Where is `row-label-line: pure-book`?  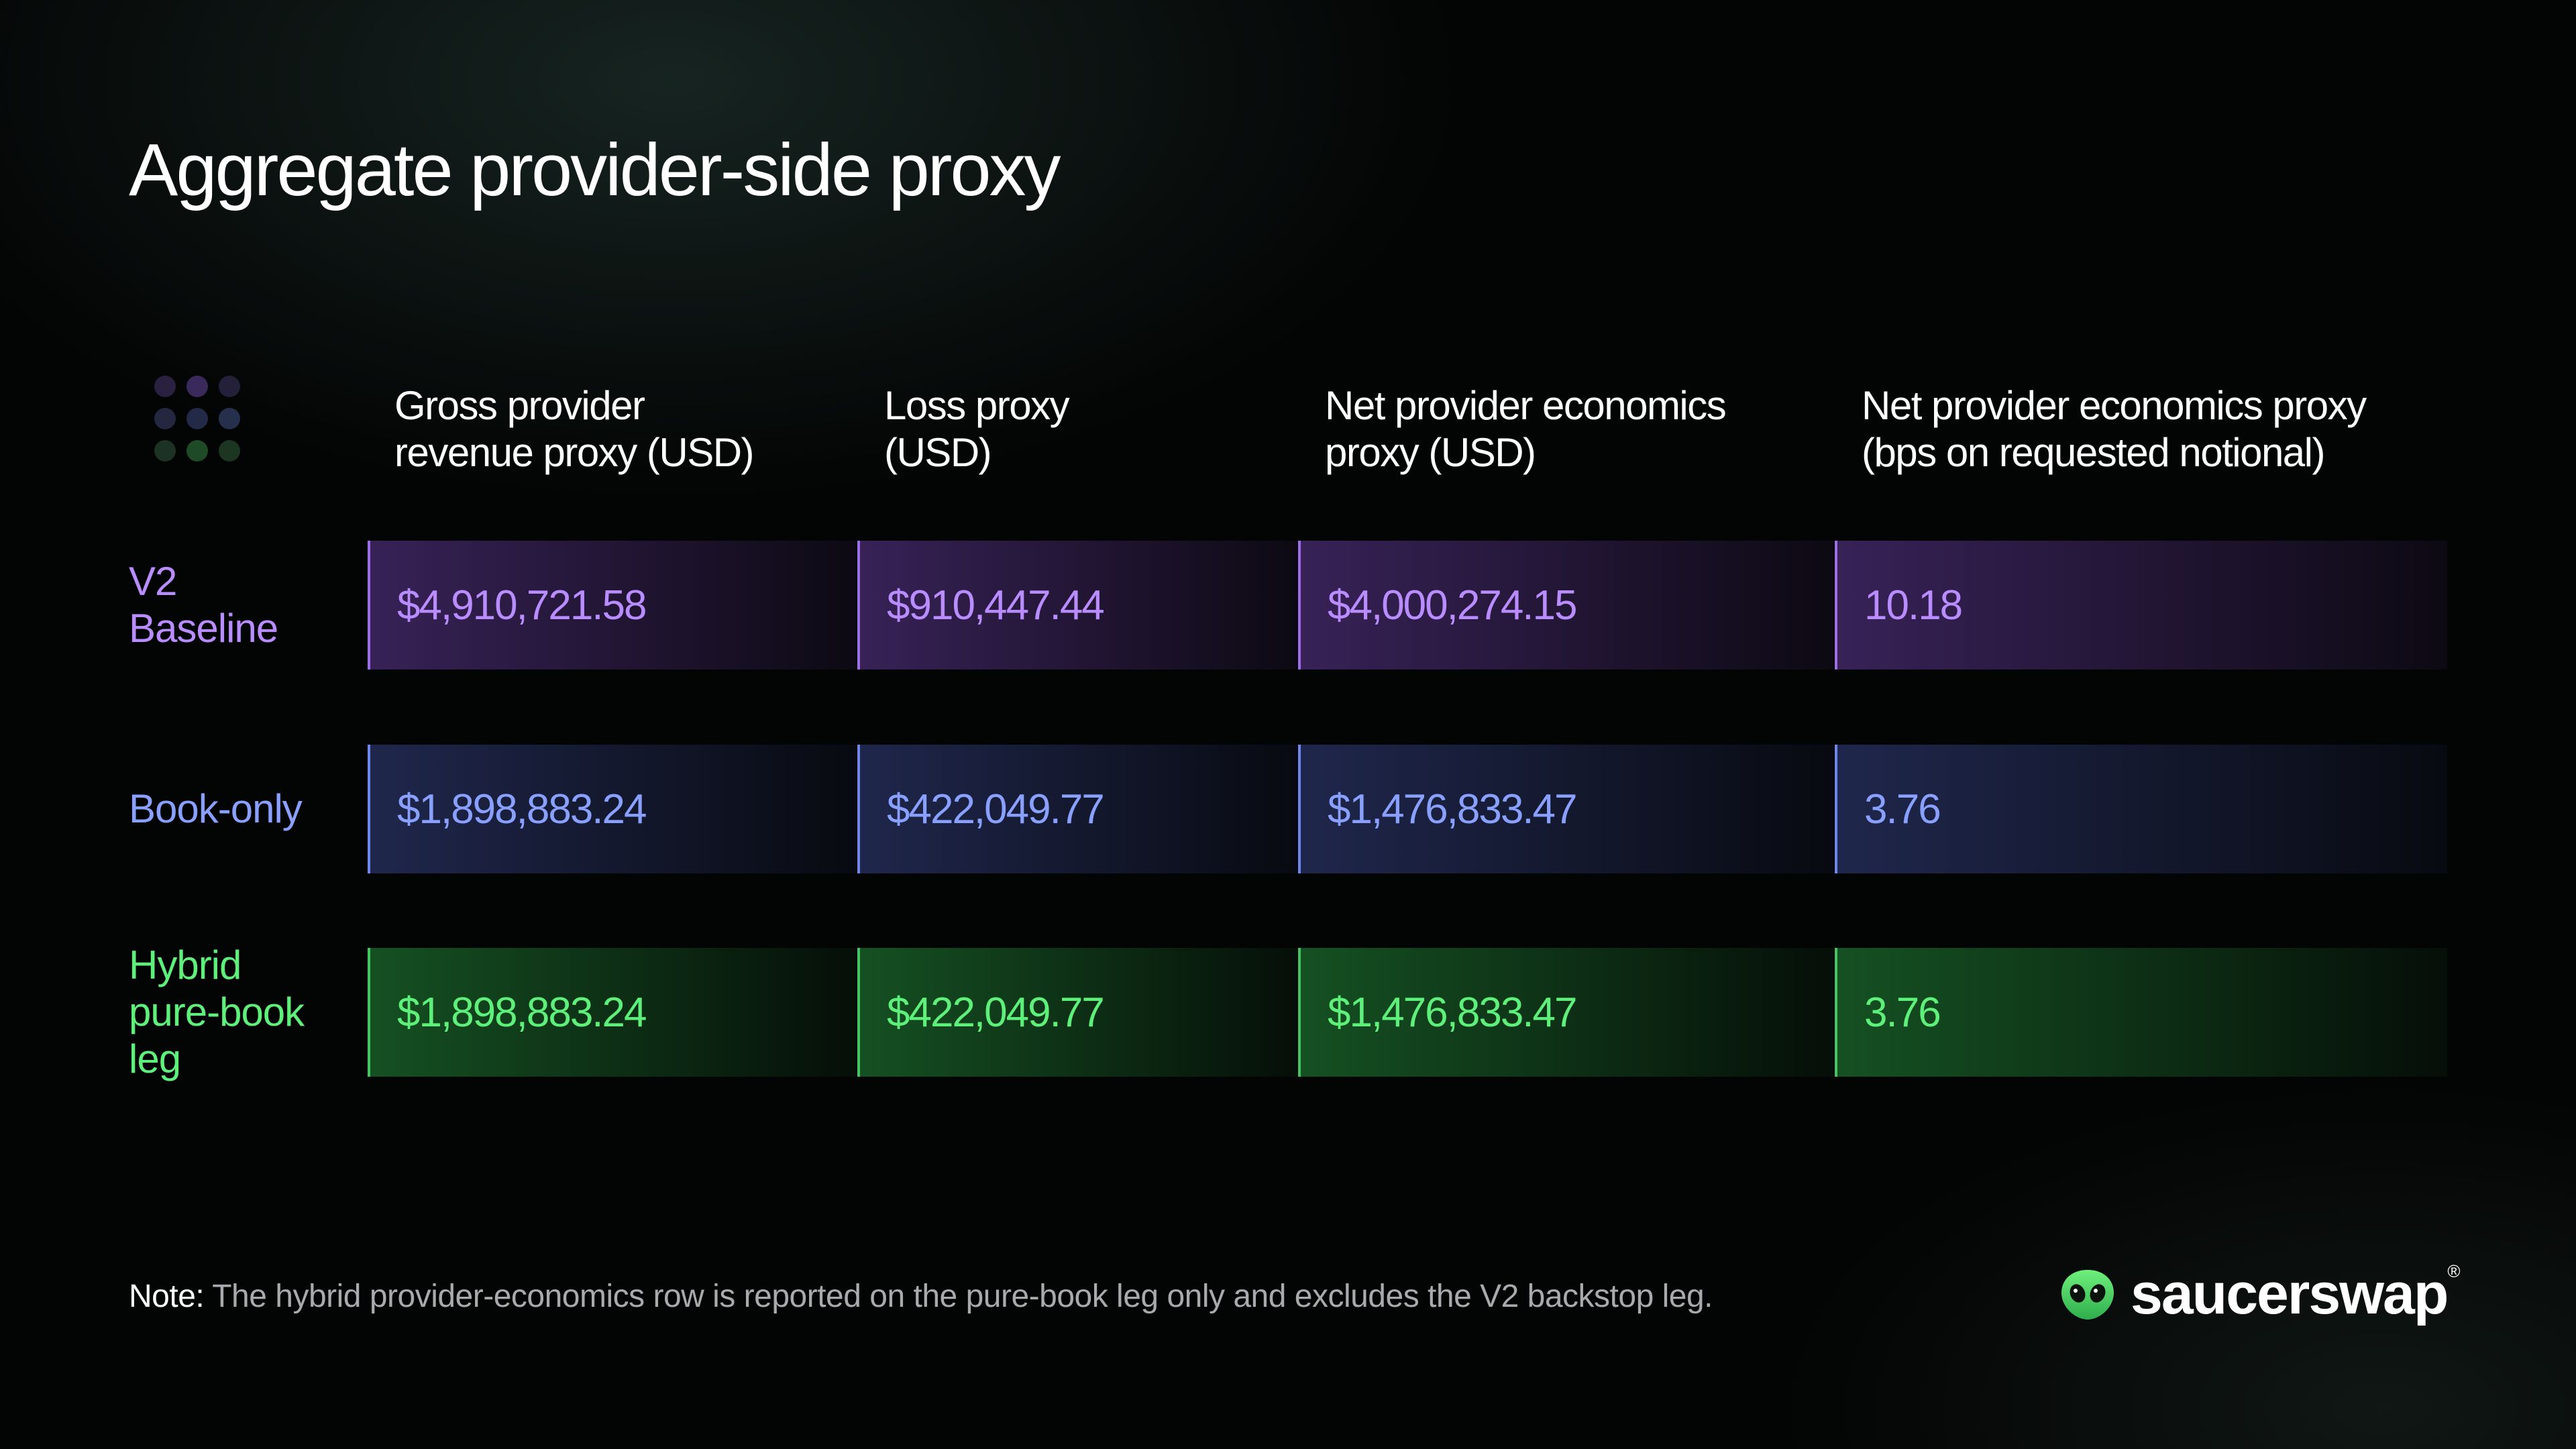
row-label-line: pure-book is located at coordinates (217, 1011).